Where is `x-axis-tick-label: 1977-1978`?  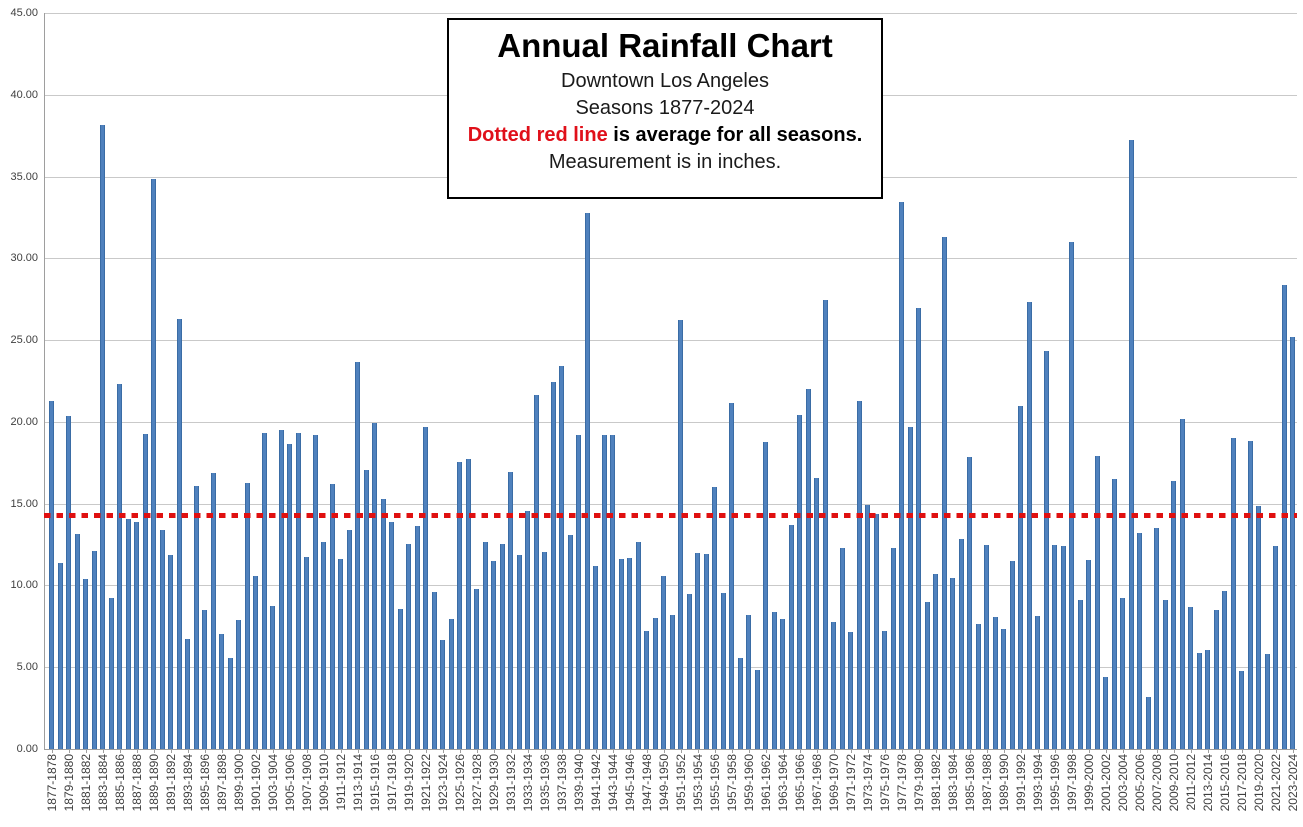 x-axis-tick-label: 1977-1978 is located at coordinates (901, 783).